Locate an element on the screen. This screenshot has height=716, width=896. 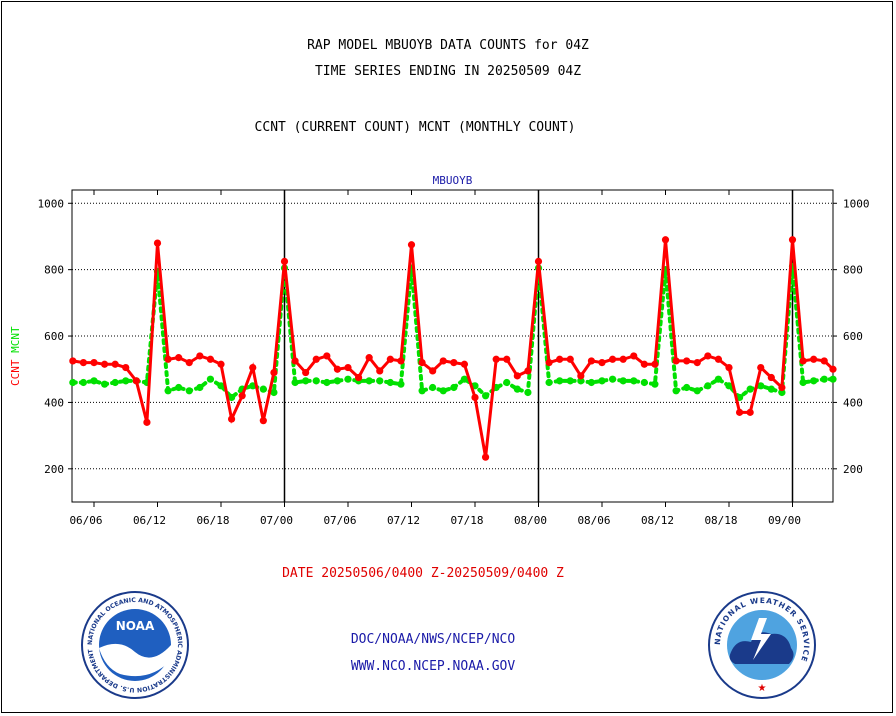
nws-logo: NATIONAL WEATHER SERVICE ★ is located at coordinates (762, 645).